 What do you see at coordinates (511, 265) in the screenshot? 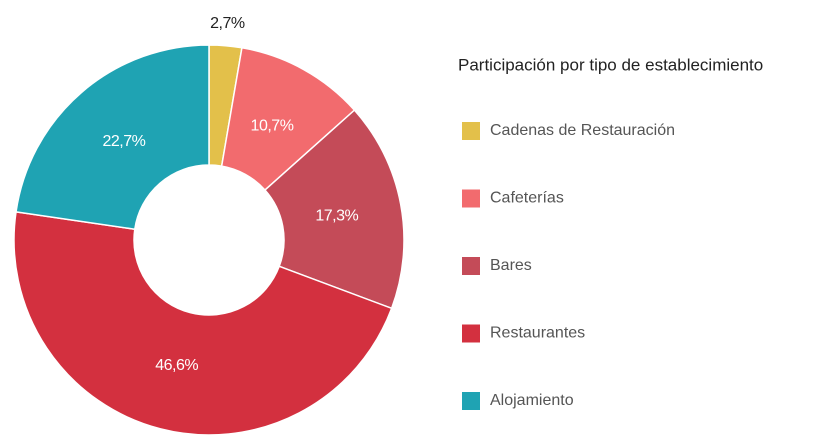
I see `legend-label: Bares` at bounding box center [511, 265].